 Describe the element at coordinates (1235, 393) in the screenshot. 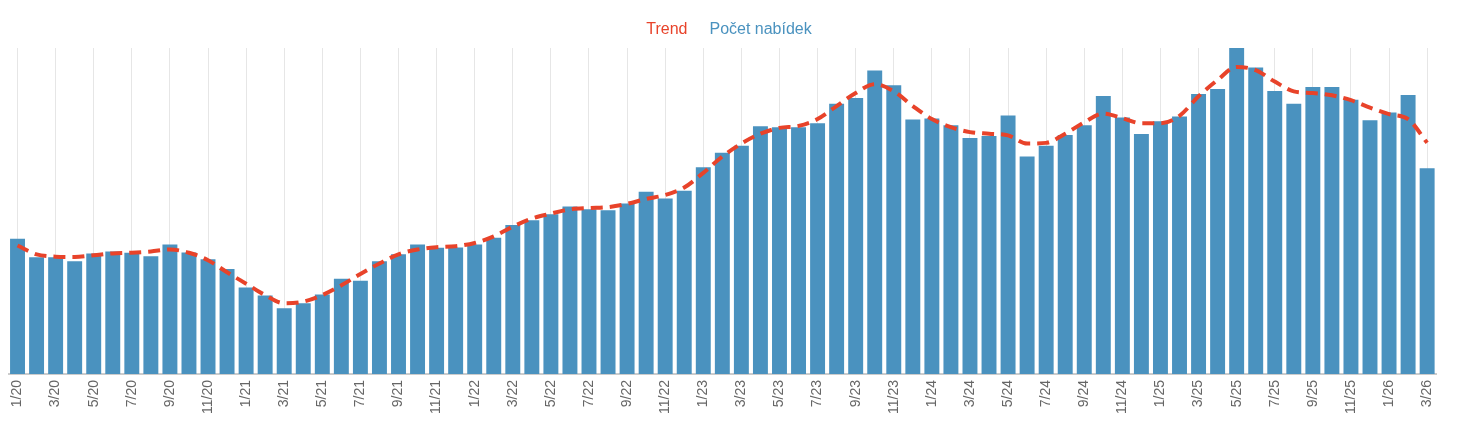

I see `x-tick-label: 5/25` at that location.